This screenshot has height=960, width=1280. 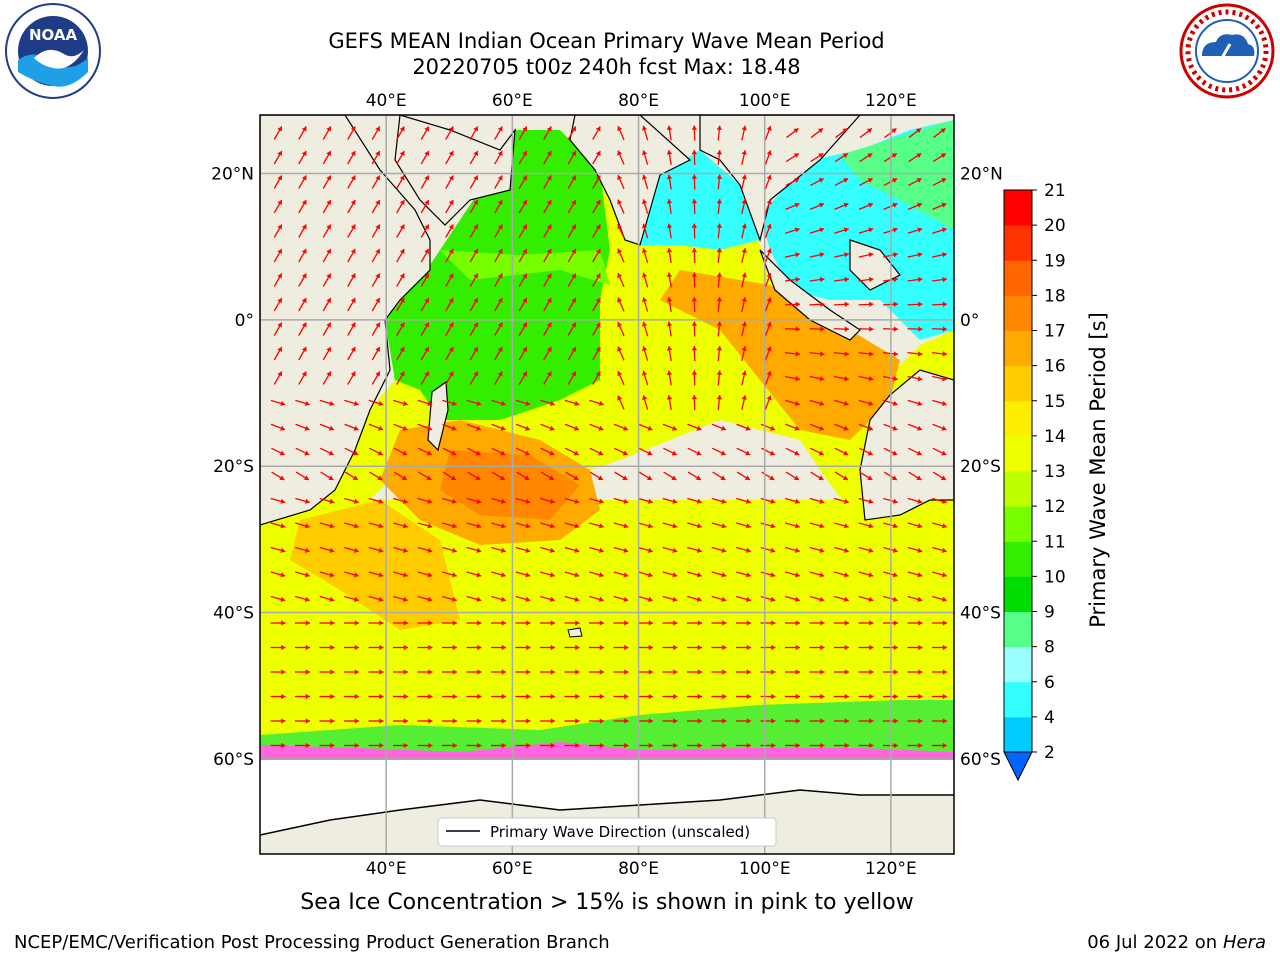 What do you see at coordinates (780, 355) in the screenshot?
I see `region-orange-east` at bounding box center [780, 355].